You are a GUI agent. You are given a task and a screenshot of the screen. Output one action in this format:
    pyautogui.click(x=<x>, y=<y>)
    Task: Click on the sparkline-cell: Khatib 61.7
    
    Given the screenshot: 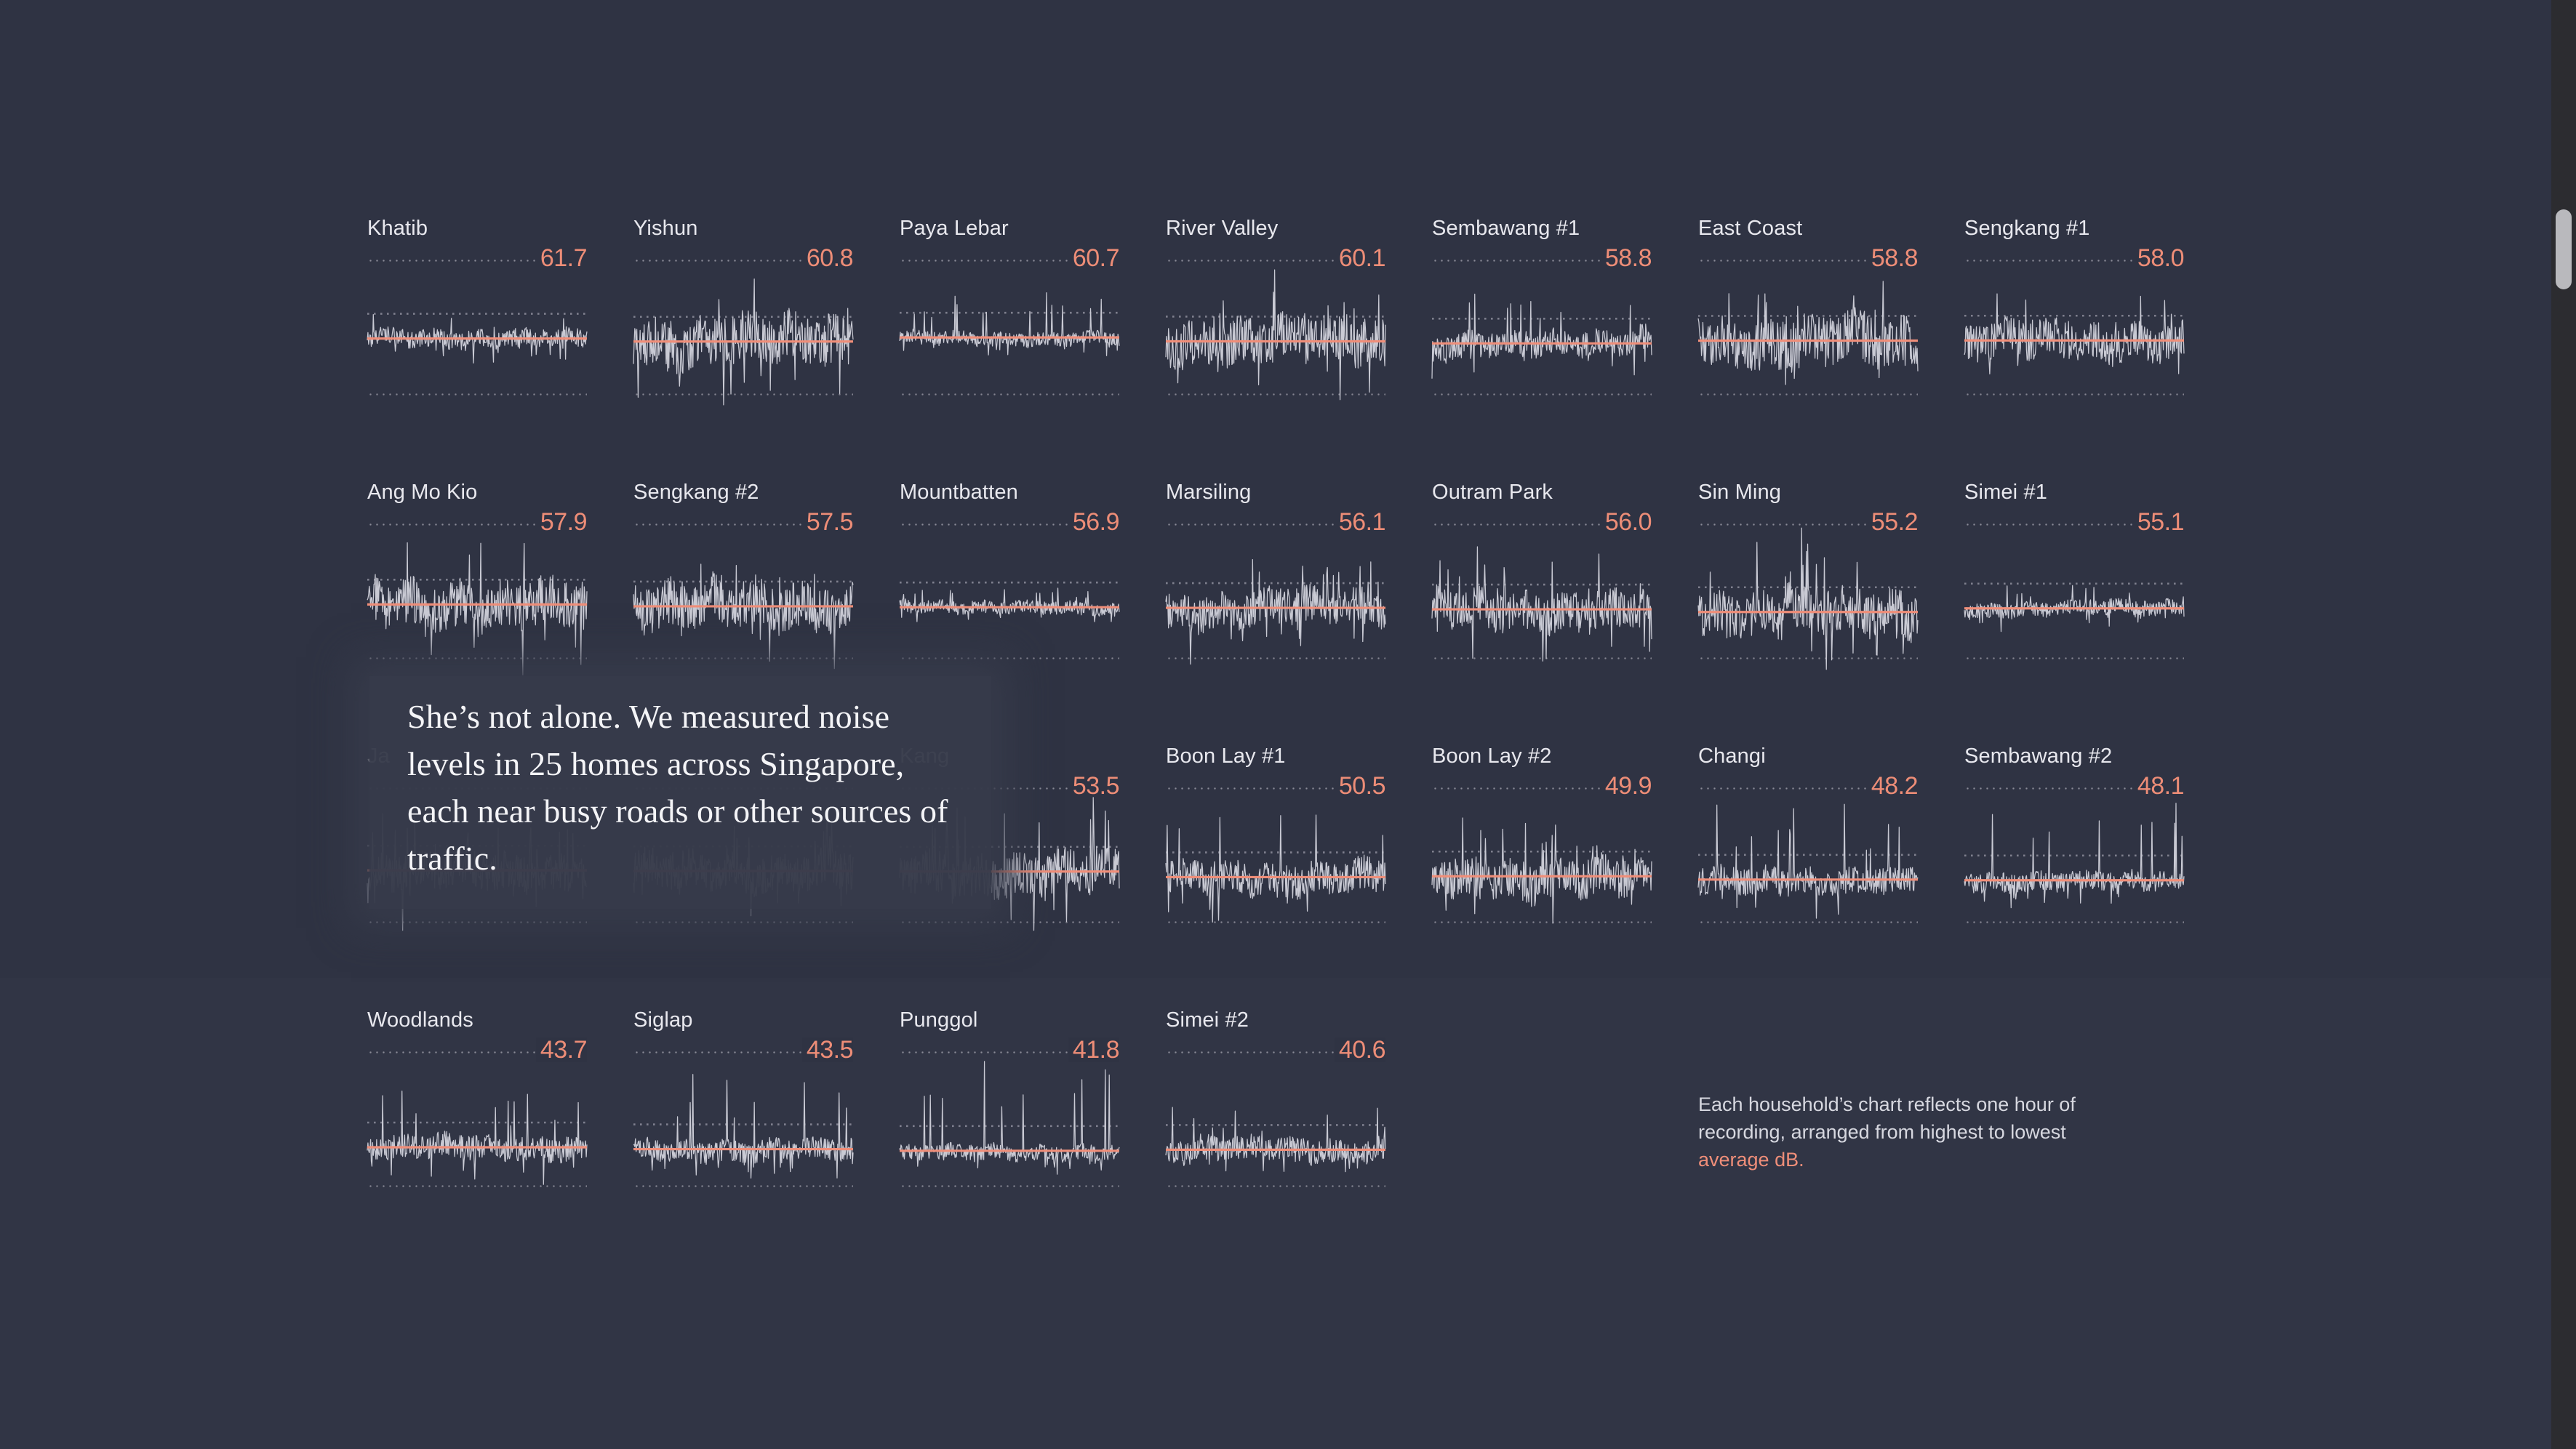 What is the action you would take?
    pyautogui.click(x=500, y=350)
    